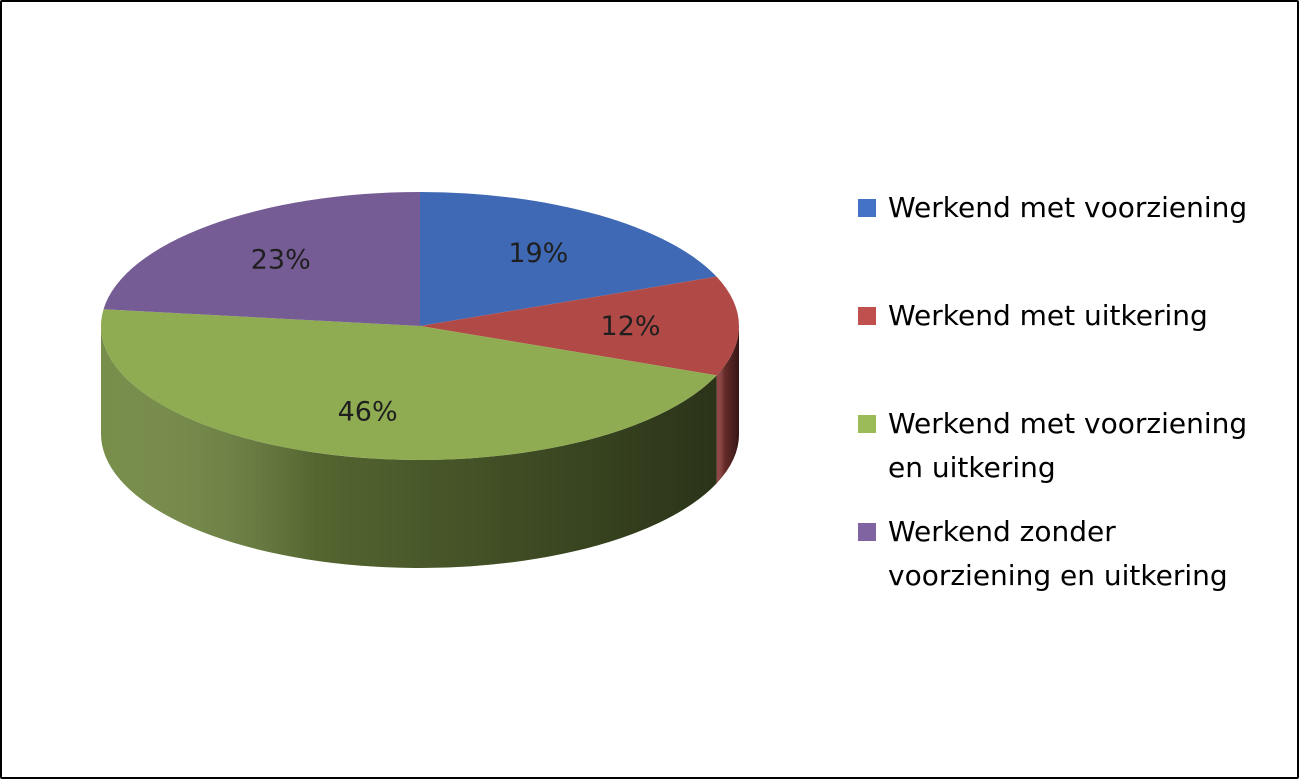 The image size is (1299, 781). I want to click on pie-slice-werkend-zonder-voorziening-en-uitkering, so click(261, 259).